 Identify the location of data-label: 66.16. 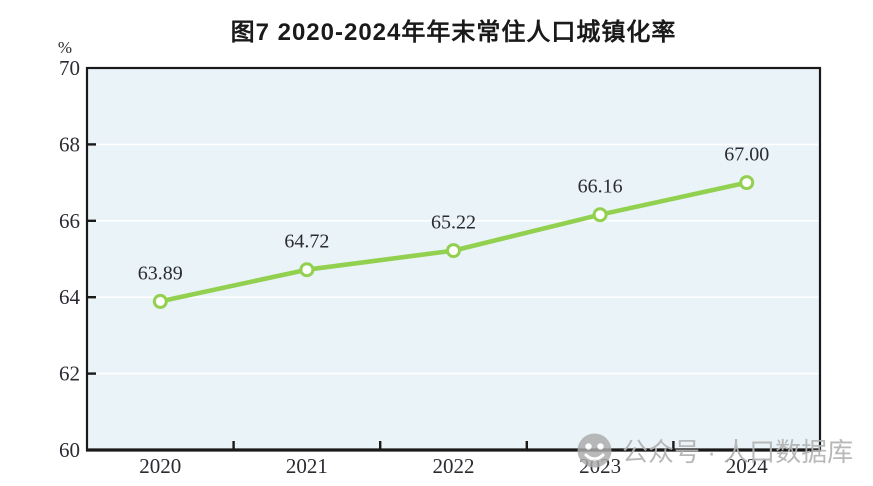
(600, 187).